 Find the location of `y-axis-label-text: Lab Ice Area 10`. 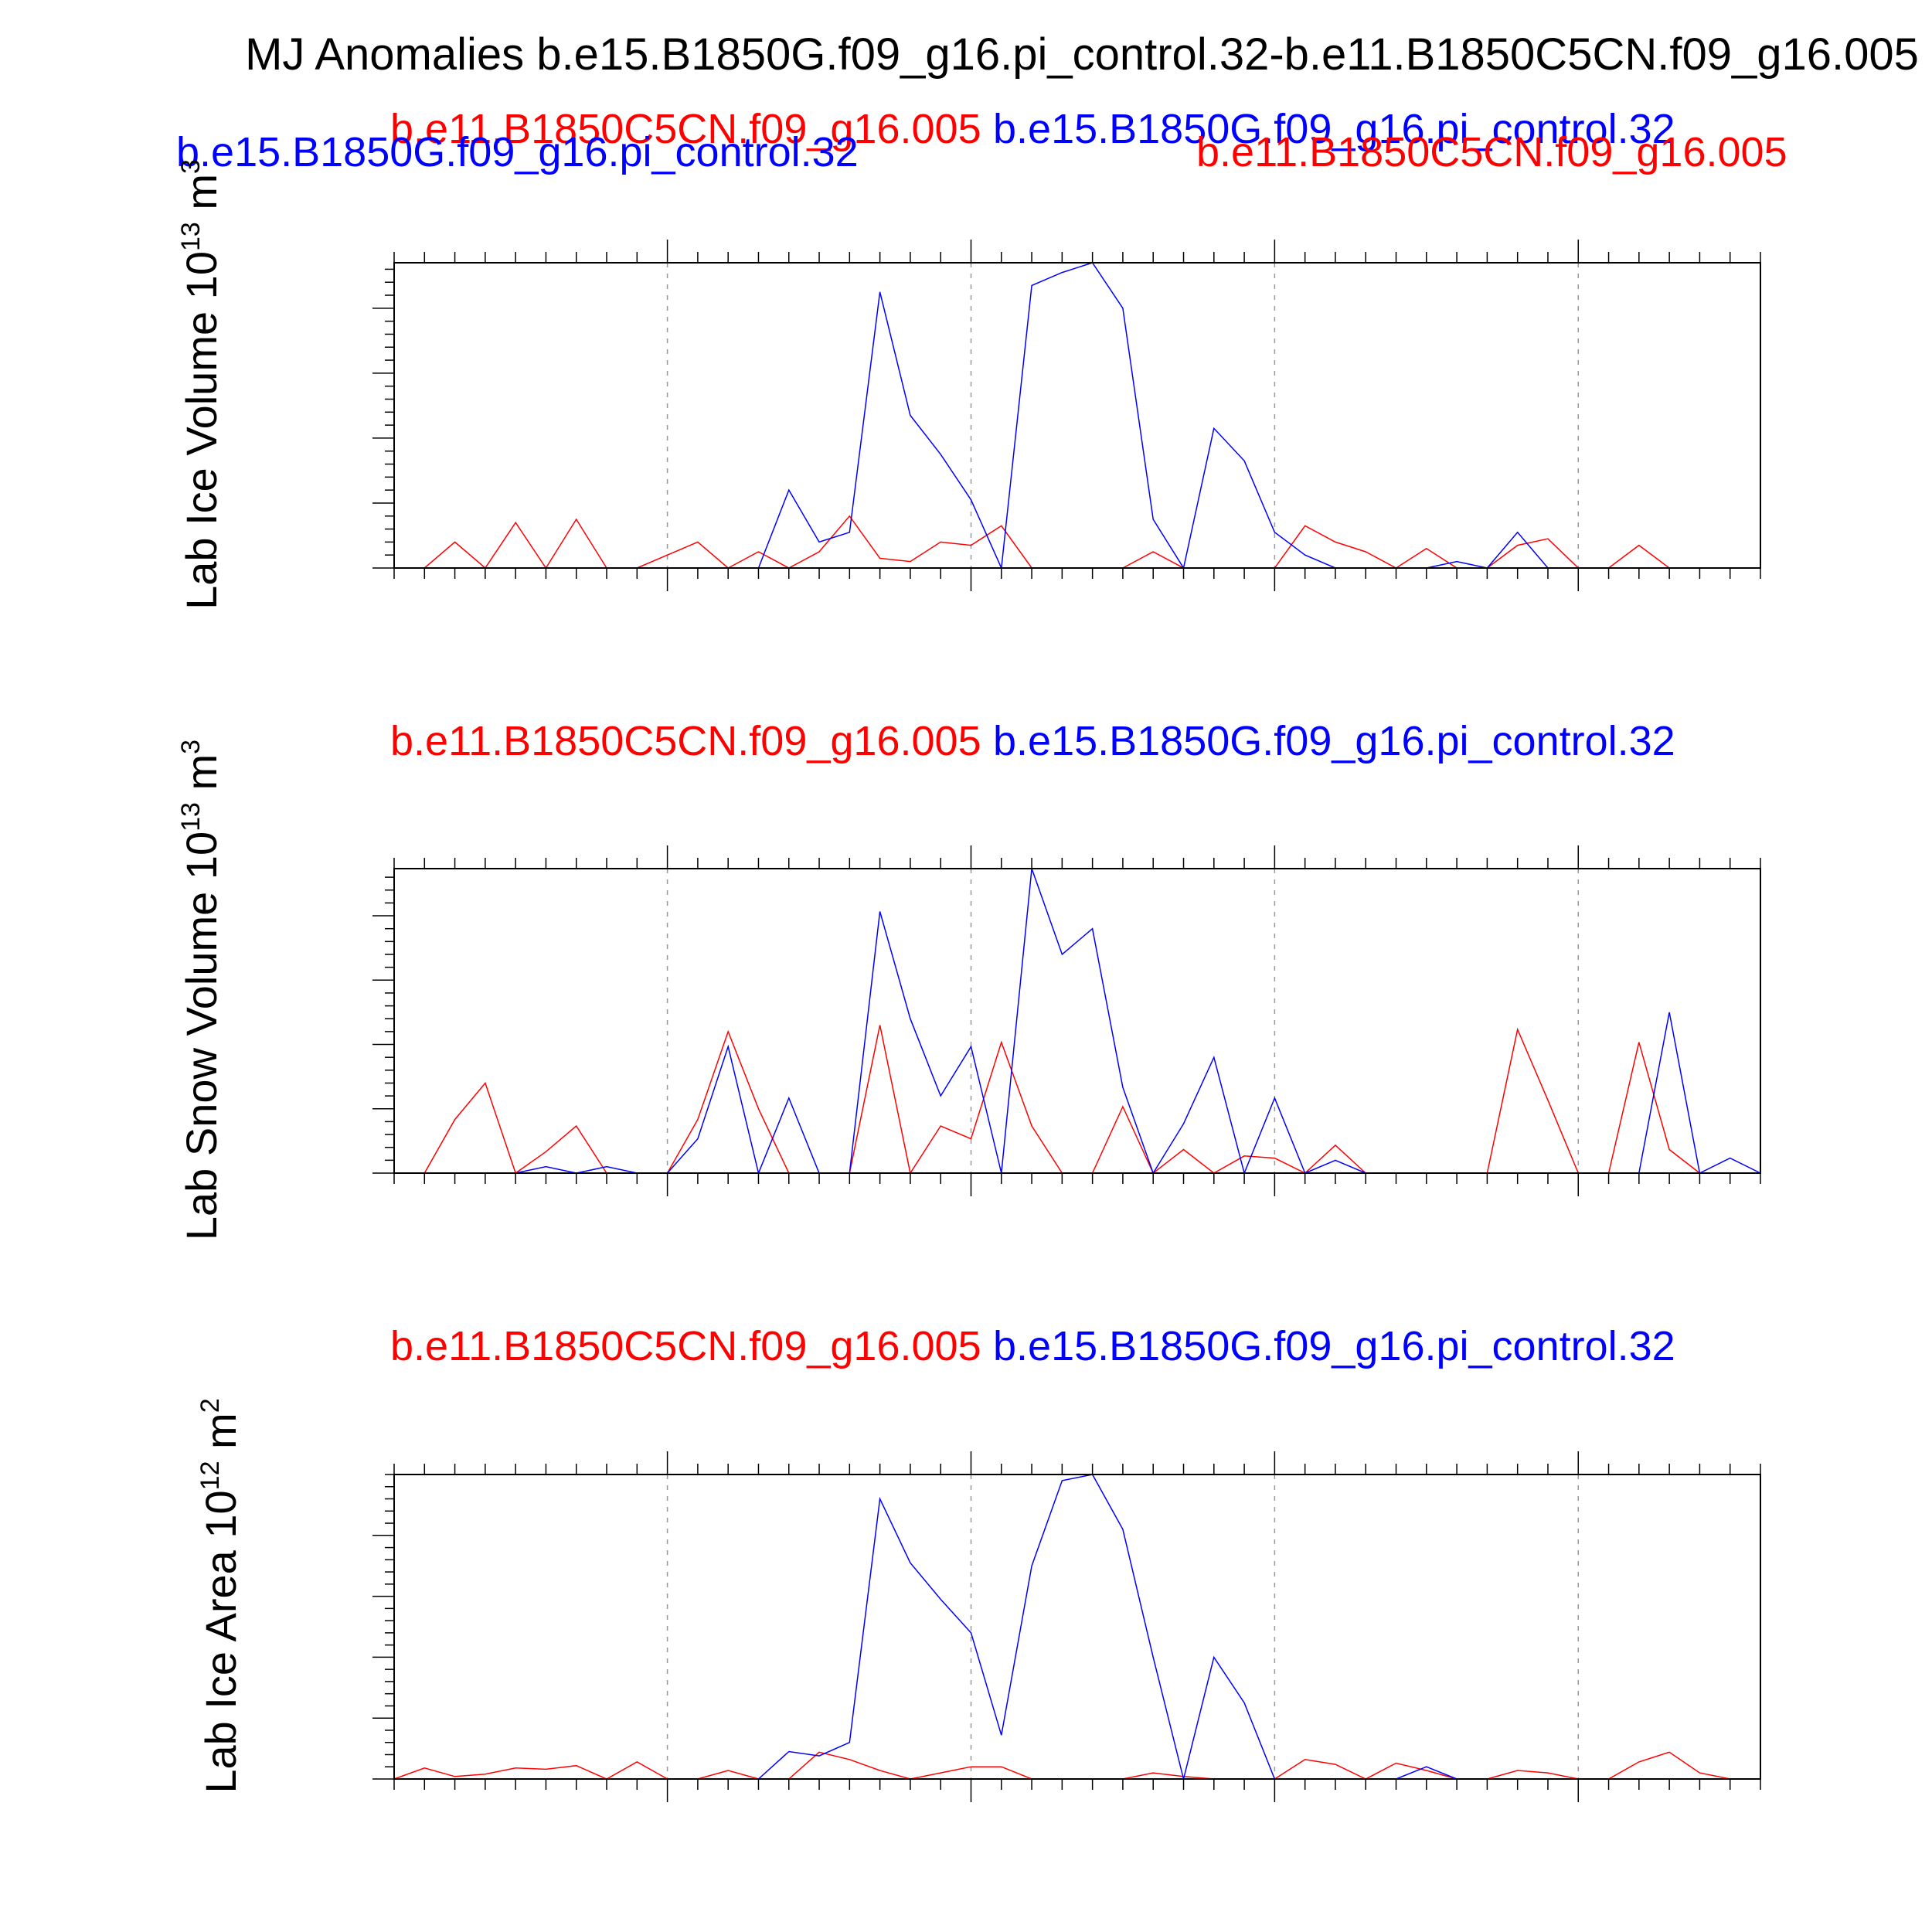

y-axis-label-text: Lab Ice Area 10 is located at coordinates (221, 1642).